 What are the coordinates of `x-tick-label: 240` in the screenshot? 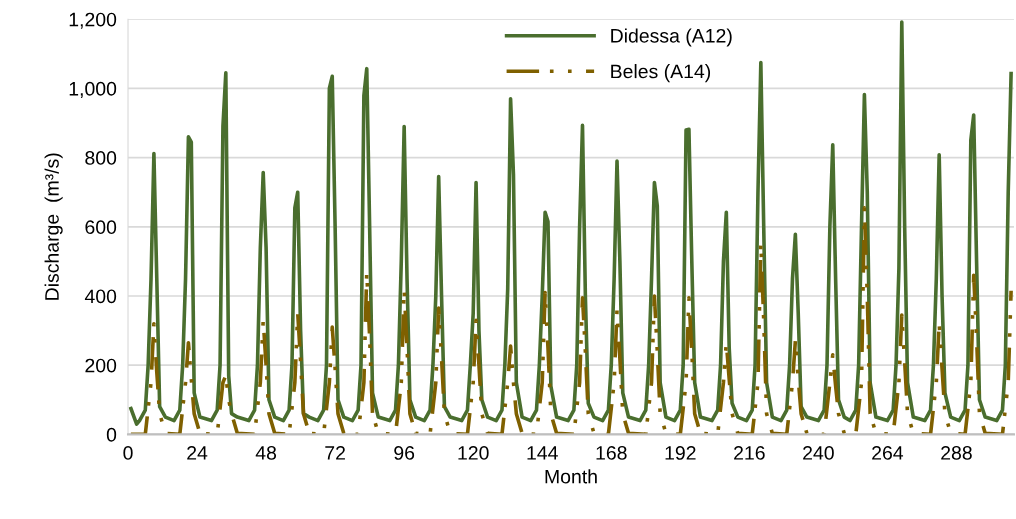 It's located at (818, 453).